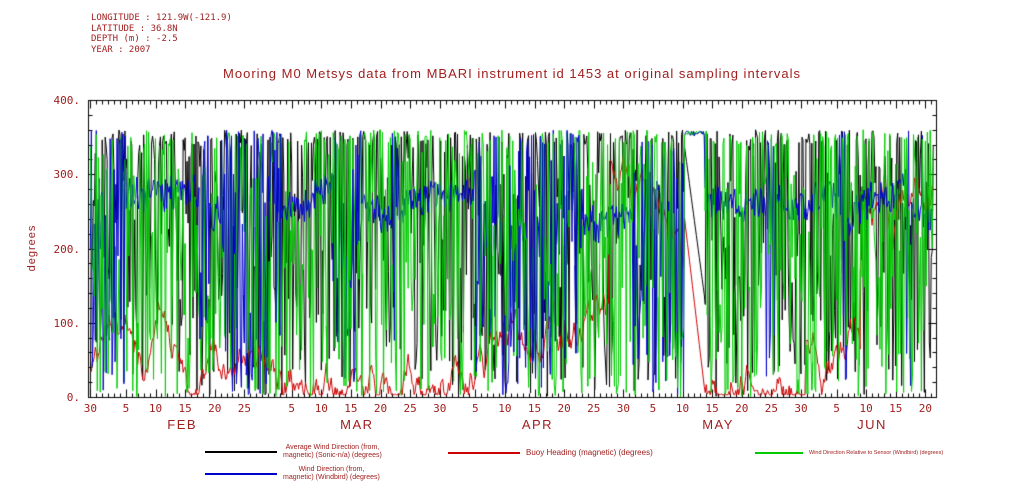 The height and width of the screenshot is (504, 1009). What do you see at coordinates (537, 424) in the screenshot?
I see `month-label: APR` at bounding box center [537, 424].